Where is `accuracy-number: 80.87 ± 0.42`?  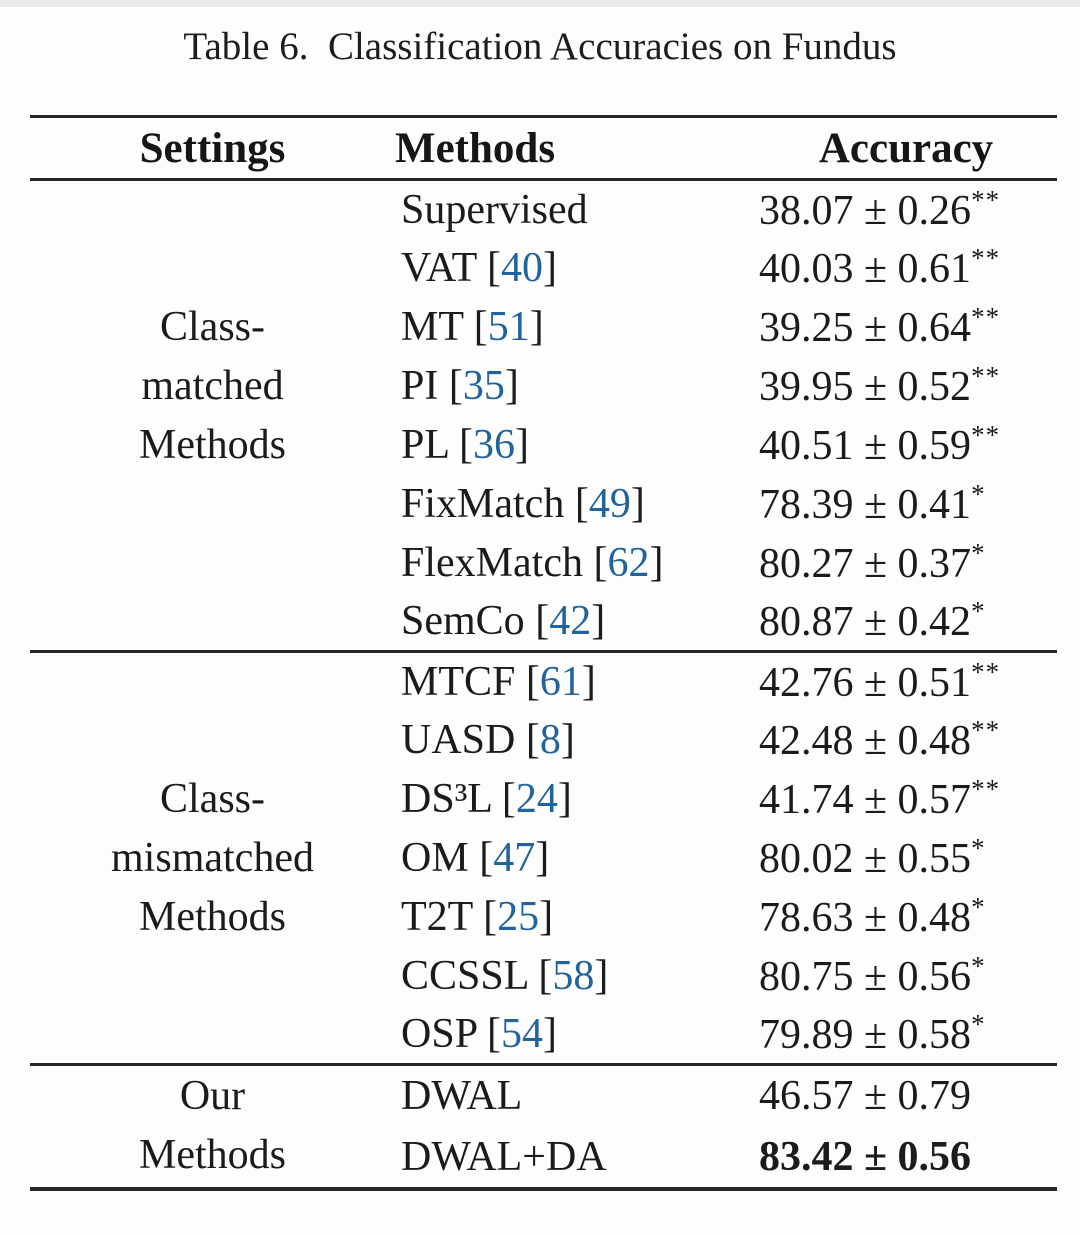
accuracy-number: 80.87 ± 0.42 is located at coordinates (865, 622).